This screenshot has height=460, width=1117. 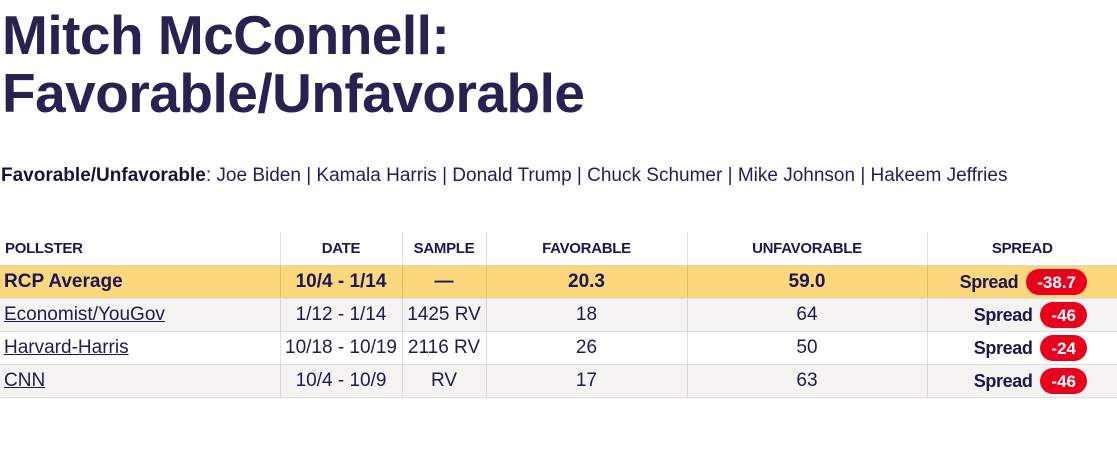 What do you see at coordinates (586, 348) in the screenshot?
I see `favorable-cell: 26` at bounding box center [586, 348].